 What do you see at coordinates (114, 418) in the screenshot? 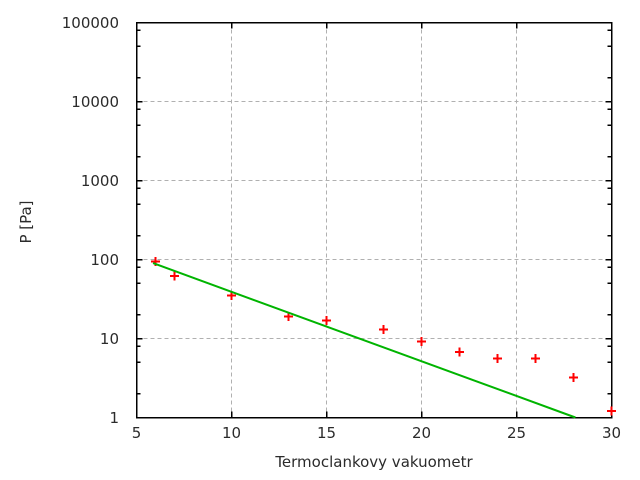
I see `y-tick-label: 1` at bounding box center [114, 418].